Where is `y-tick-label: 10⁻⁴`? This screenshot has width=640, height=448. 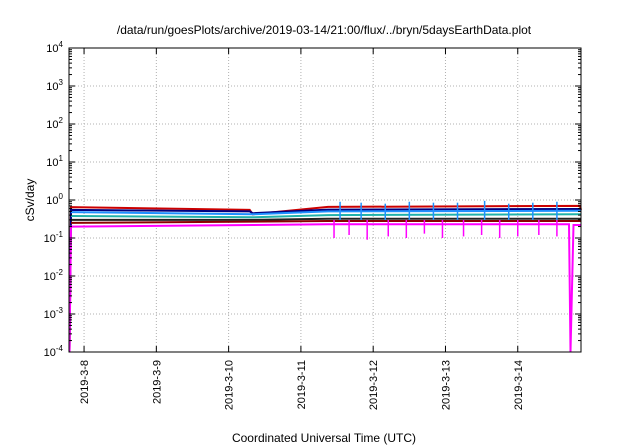 y-tick-label: 10⁻⁴ is located at coordinates (54, 351).